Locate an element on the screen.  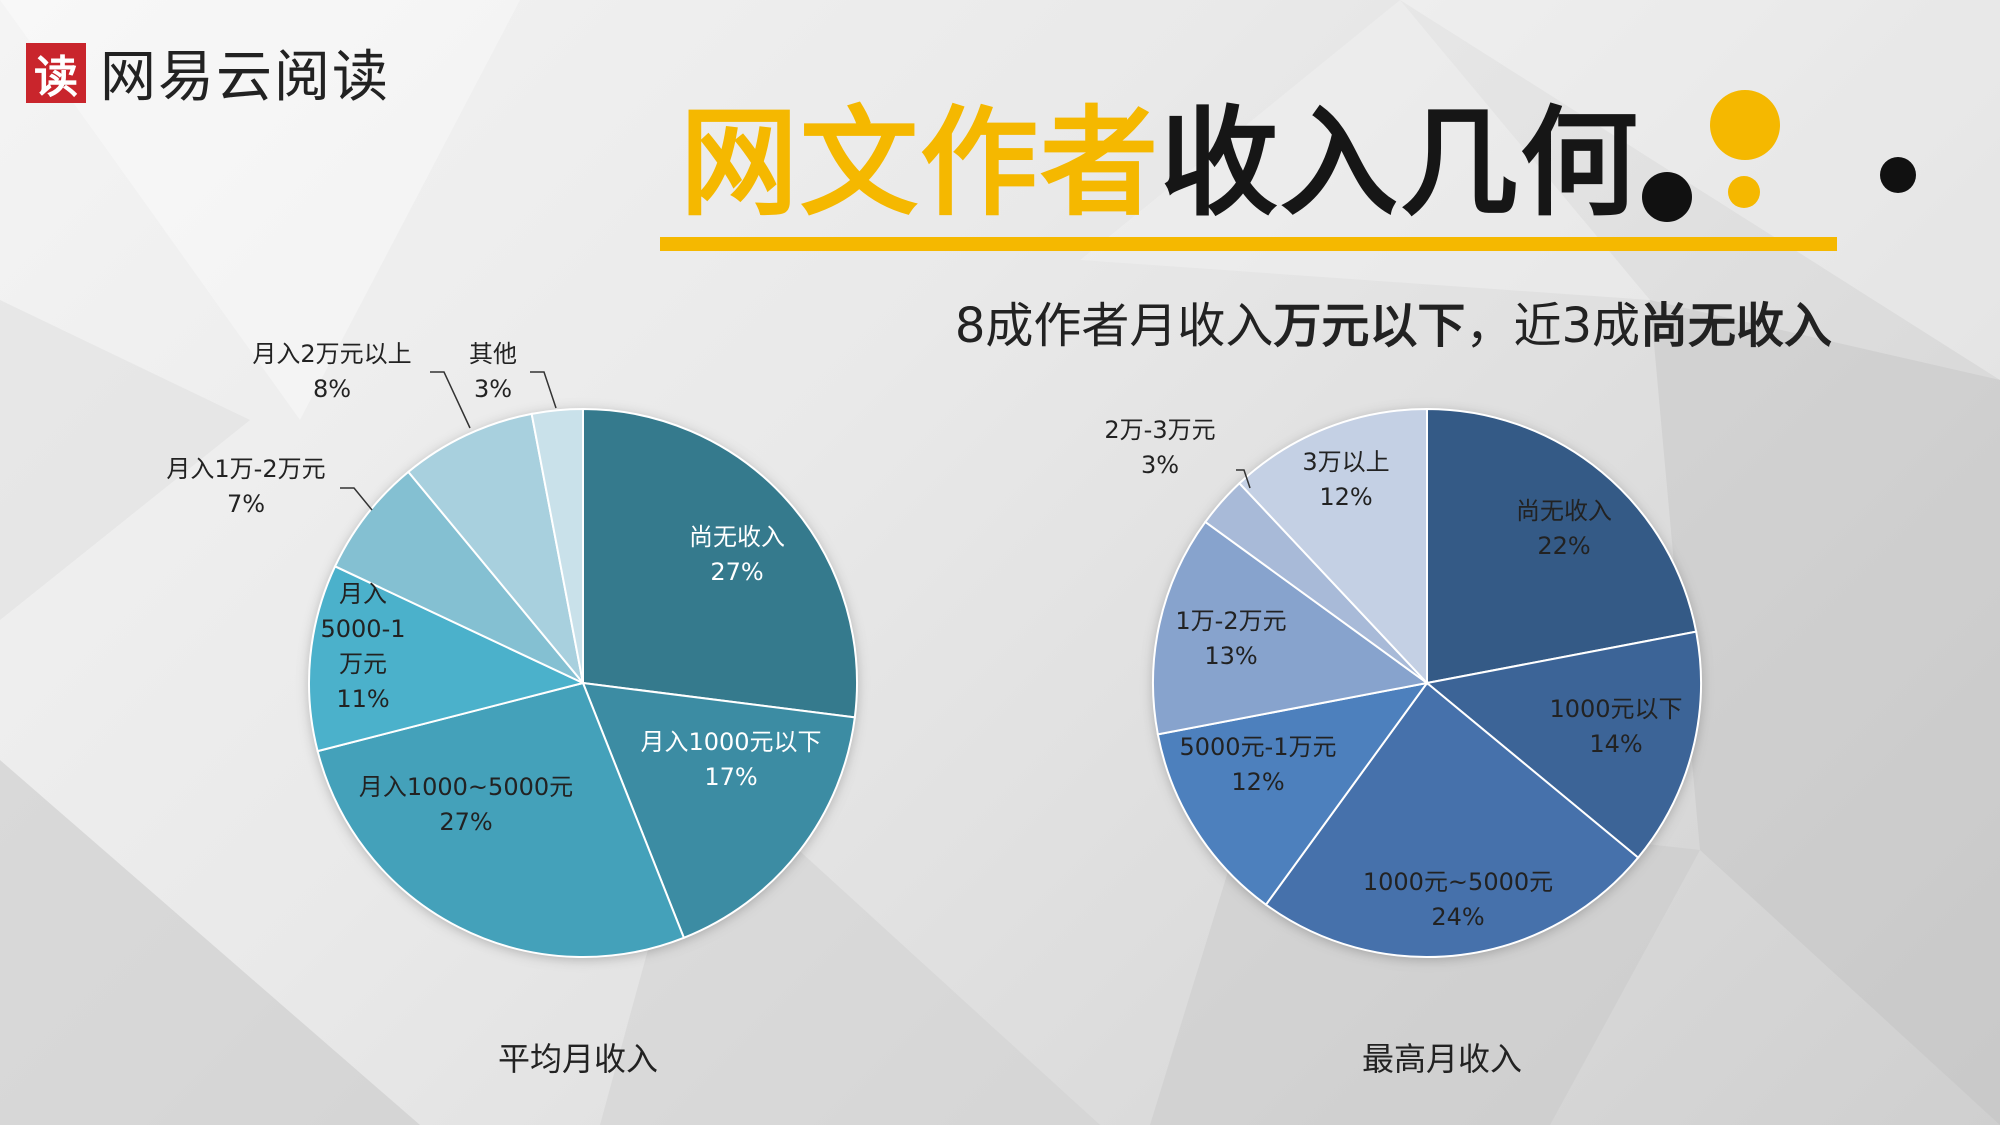
logo-mark-icon: 读 is located at coordinates (56, 72).